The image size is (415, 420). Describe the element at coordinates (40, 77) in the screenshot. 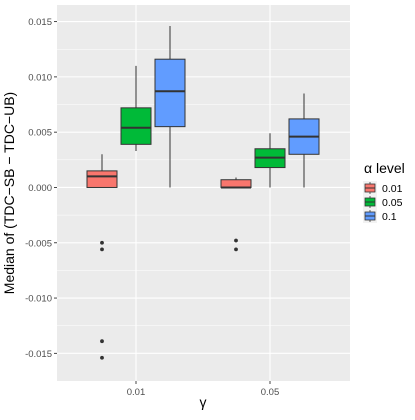

I see `y-tick-label: 0.010` at that location.